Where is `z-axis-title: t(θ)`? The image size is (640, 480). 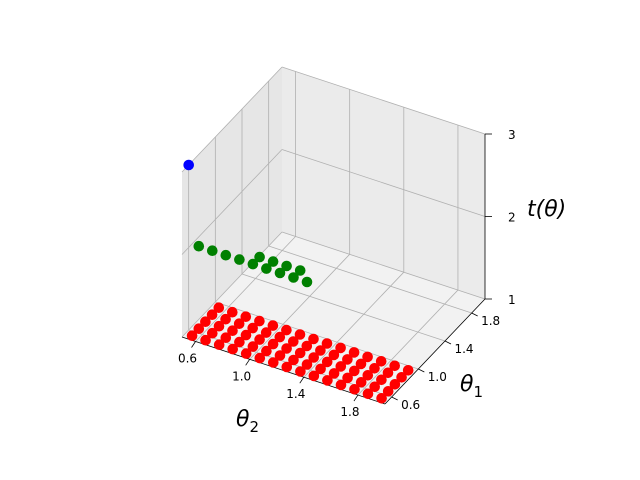 z-axis-title: t(θ) is located at coordinates (546, 209).